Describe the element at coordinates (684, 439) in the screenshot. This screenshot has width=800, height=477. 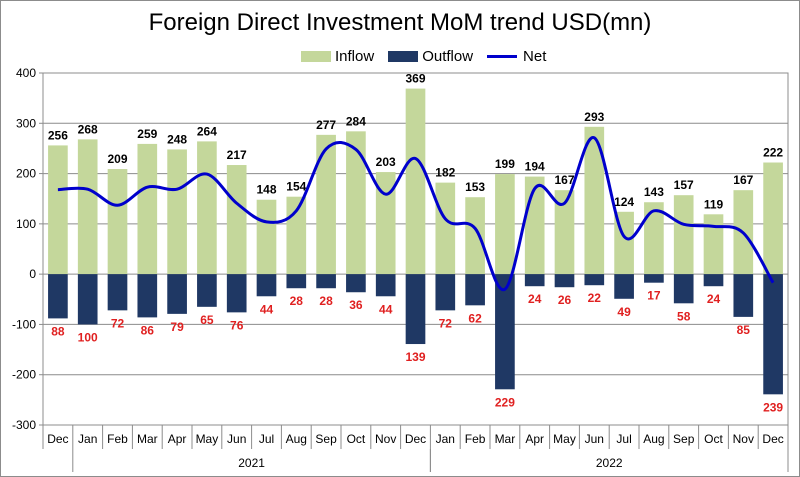
I see `x-tick-label: Sep` at that location.